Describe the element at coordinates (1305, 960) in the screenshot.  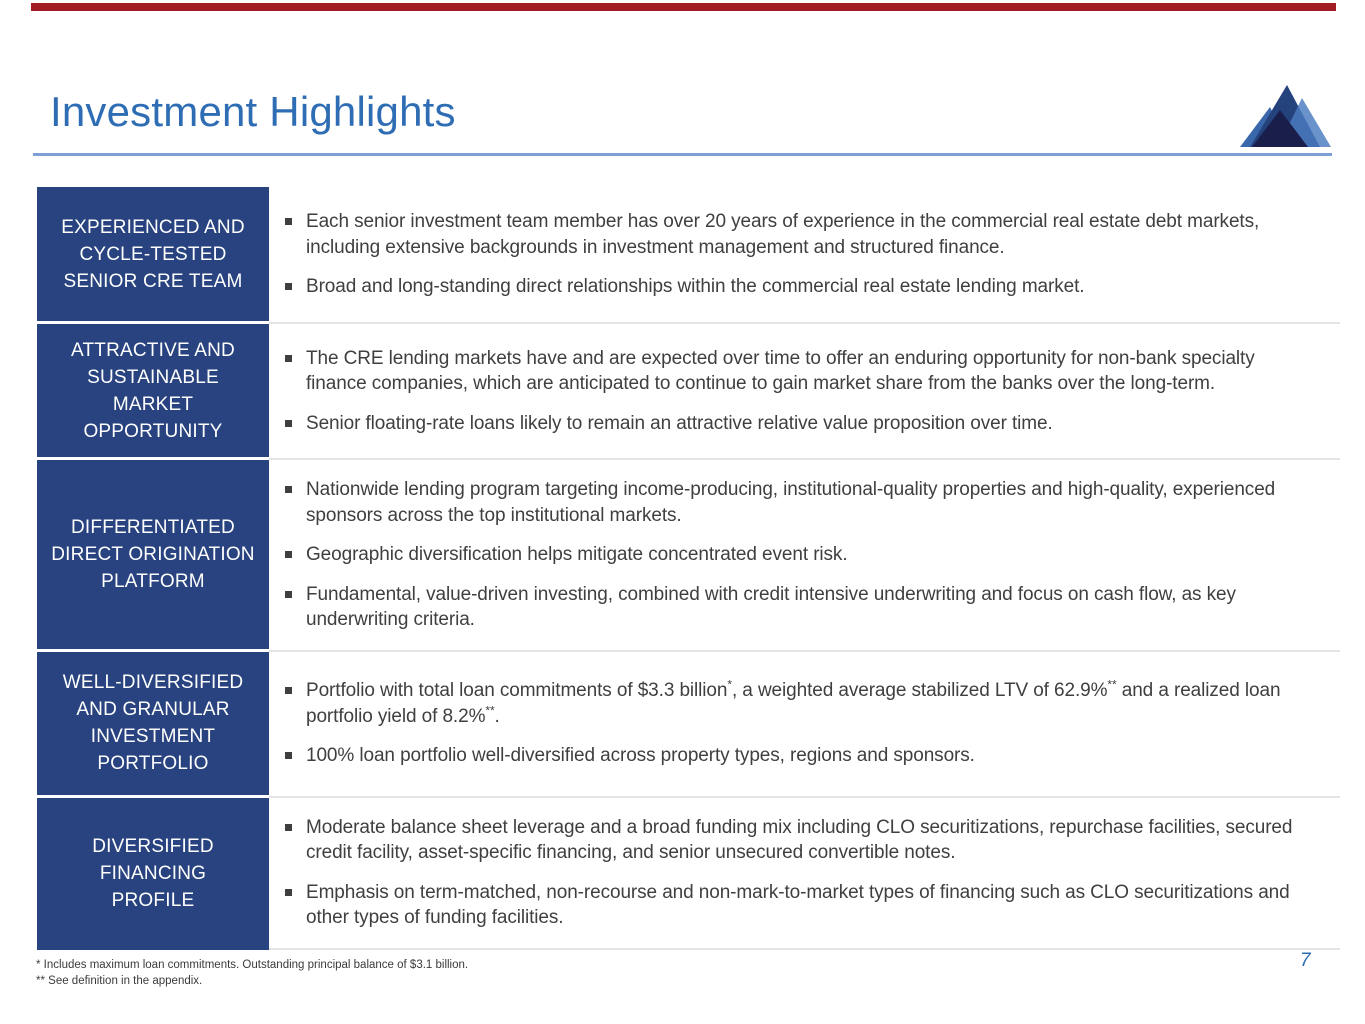
I see `page-number: 7` at that location.